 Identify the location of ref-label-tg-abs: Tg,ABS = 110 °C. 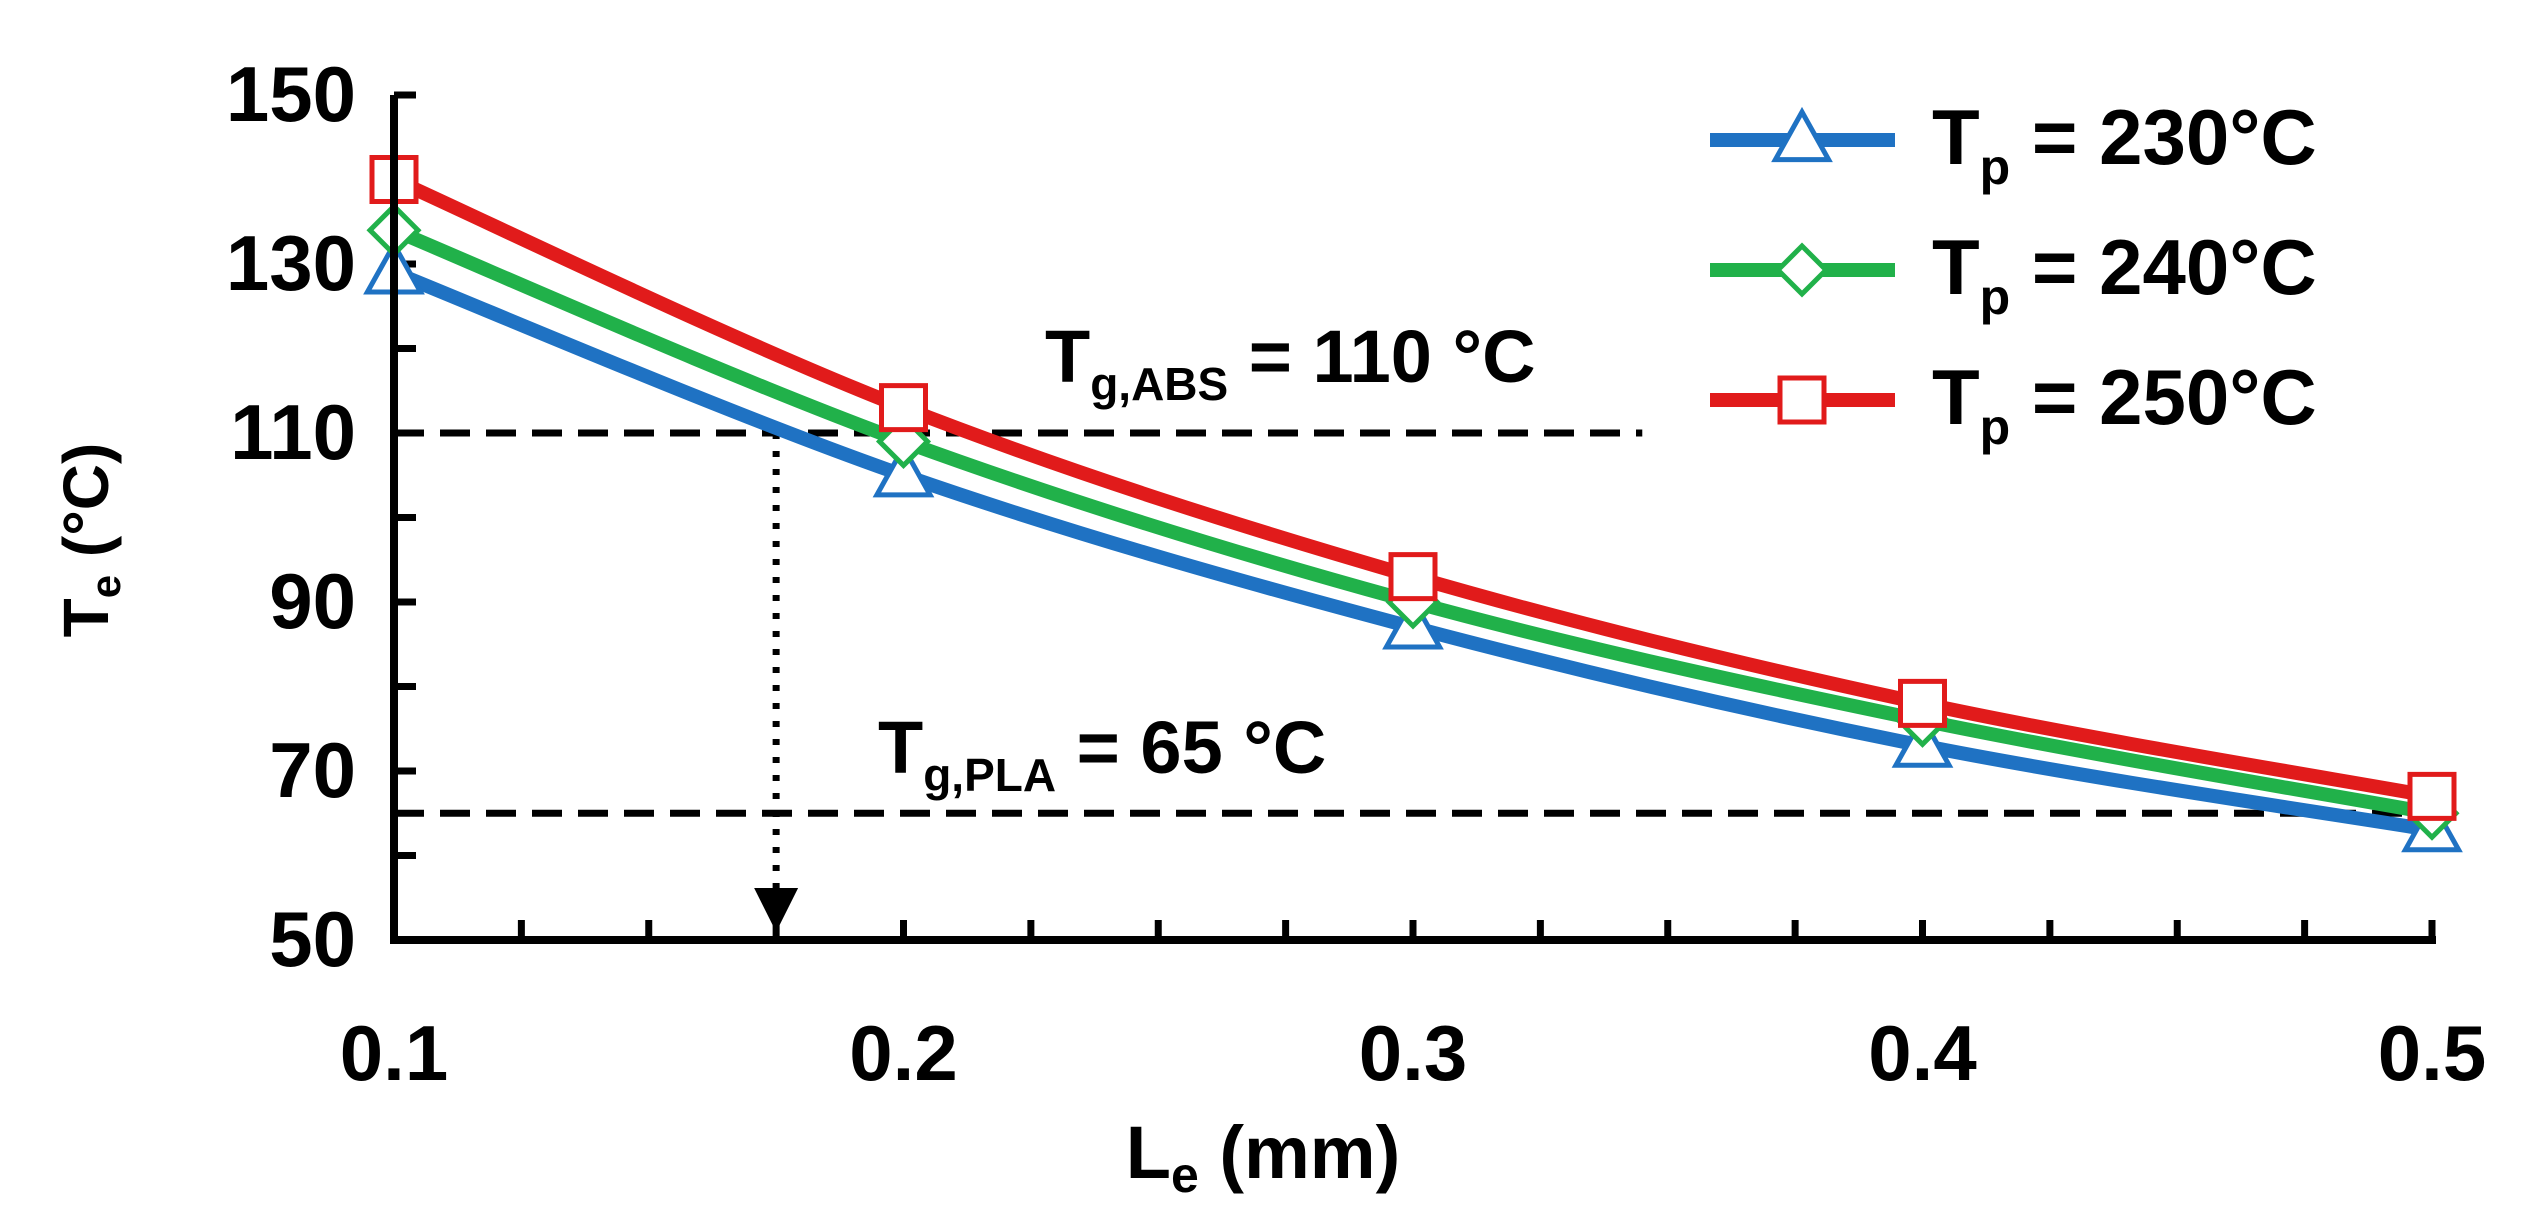
(1290, 362).